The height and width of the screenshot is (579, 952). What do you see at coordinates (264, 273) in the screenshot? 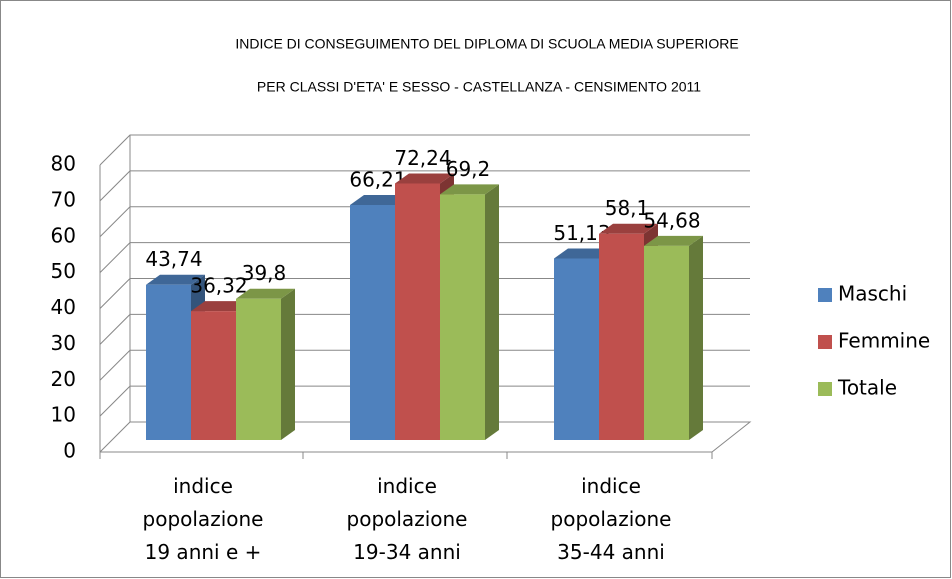
I see `value-label: 39,8` at bounding box center [264, 273].